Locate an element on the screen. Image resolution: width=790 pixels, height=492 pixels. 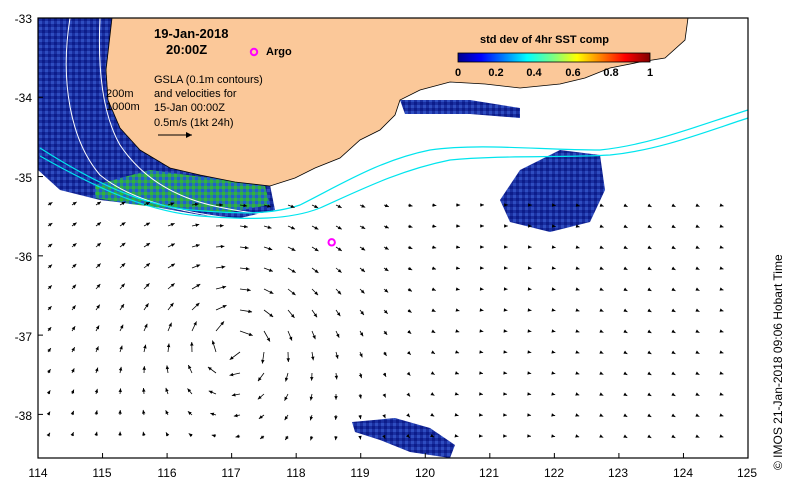
x-tick-label: 118 is located at coordinates (296, 473).